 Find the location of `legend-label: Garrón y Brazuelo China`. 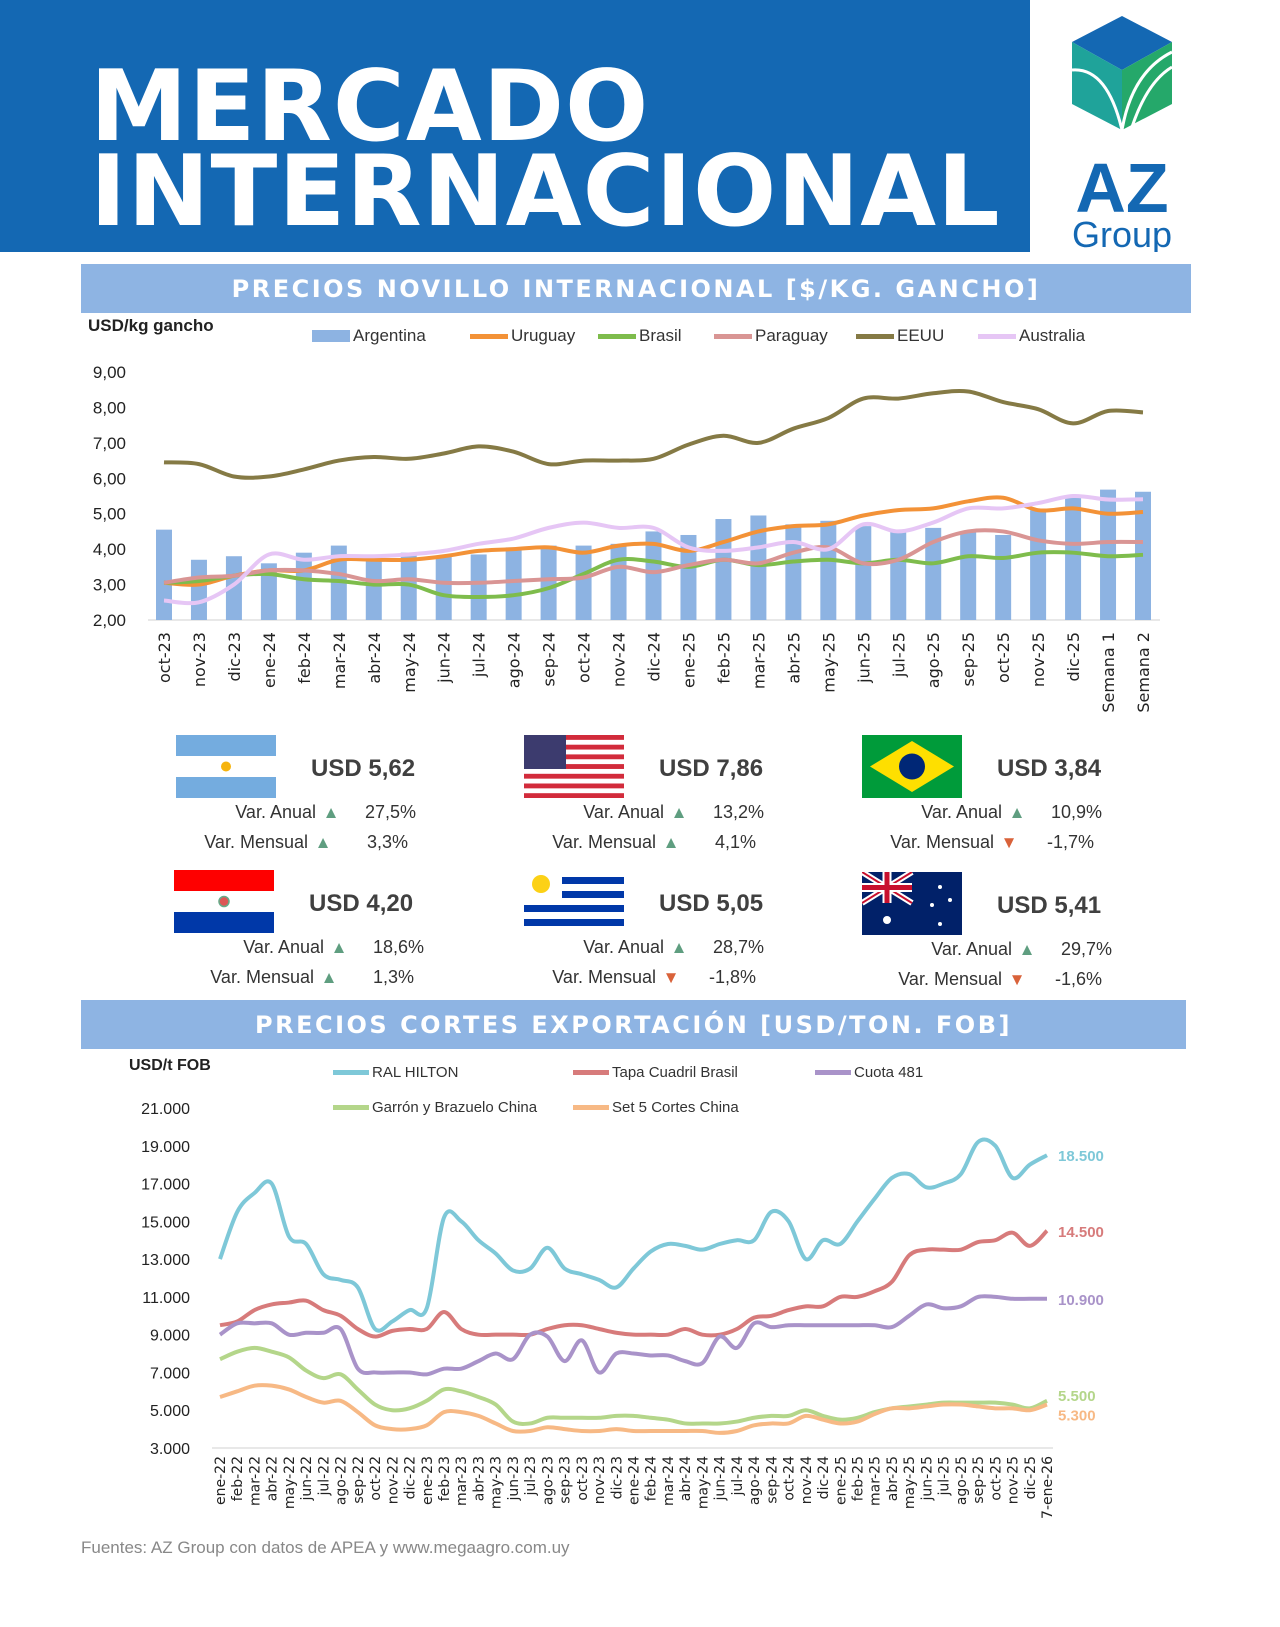

legend-label: Garrón y Brazuelo China is located at coordinates (455, 1107).